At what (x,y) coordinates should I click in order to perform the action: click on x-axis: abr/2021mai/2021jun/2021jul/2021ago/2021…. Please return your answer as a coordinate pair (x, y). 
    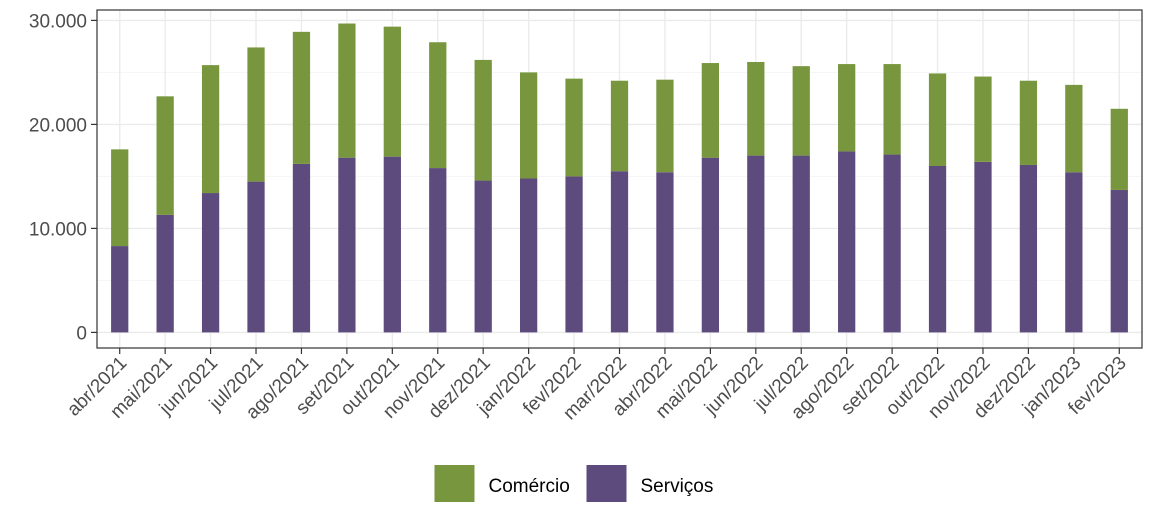
    Looking at the image, I should click on (597, 386).